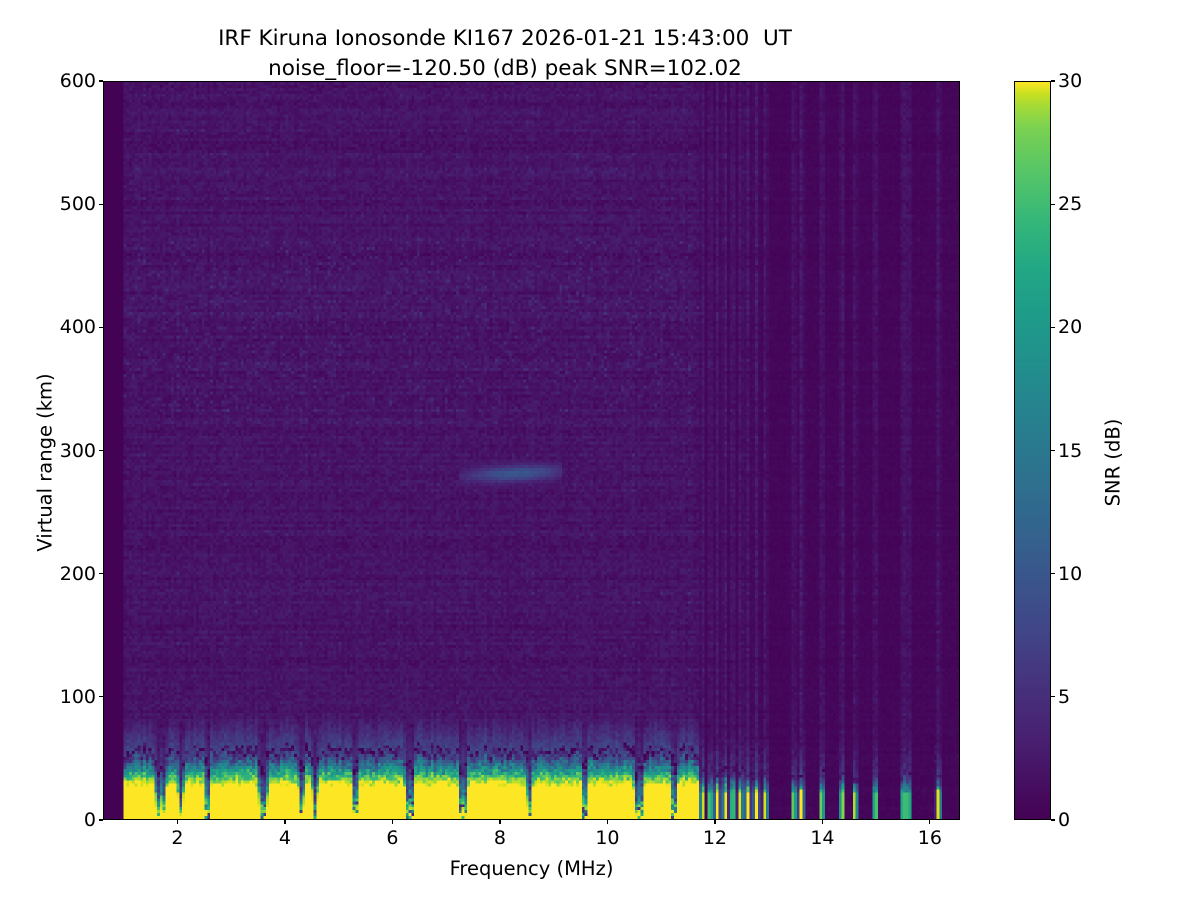 Image resolution: width=1200 pixels, height=900 pixels. Describe the element at coordinates (822, 838) in the screenshot. I see `x-tick-label: 14` at that location.